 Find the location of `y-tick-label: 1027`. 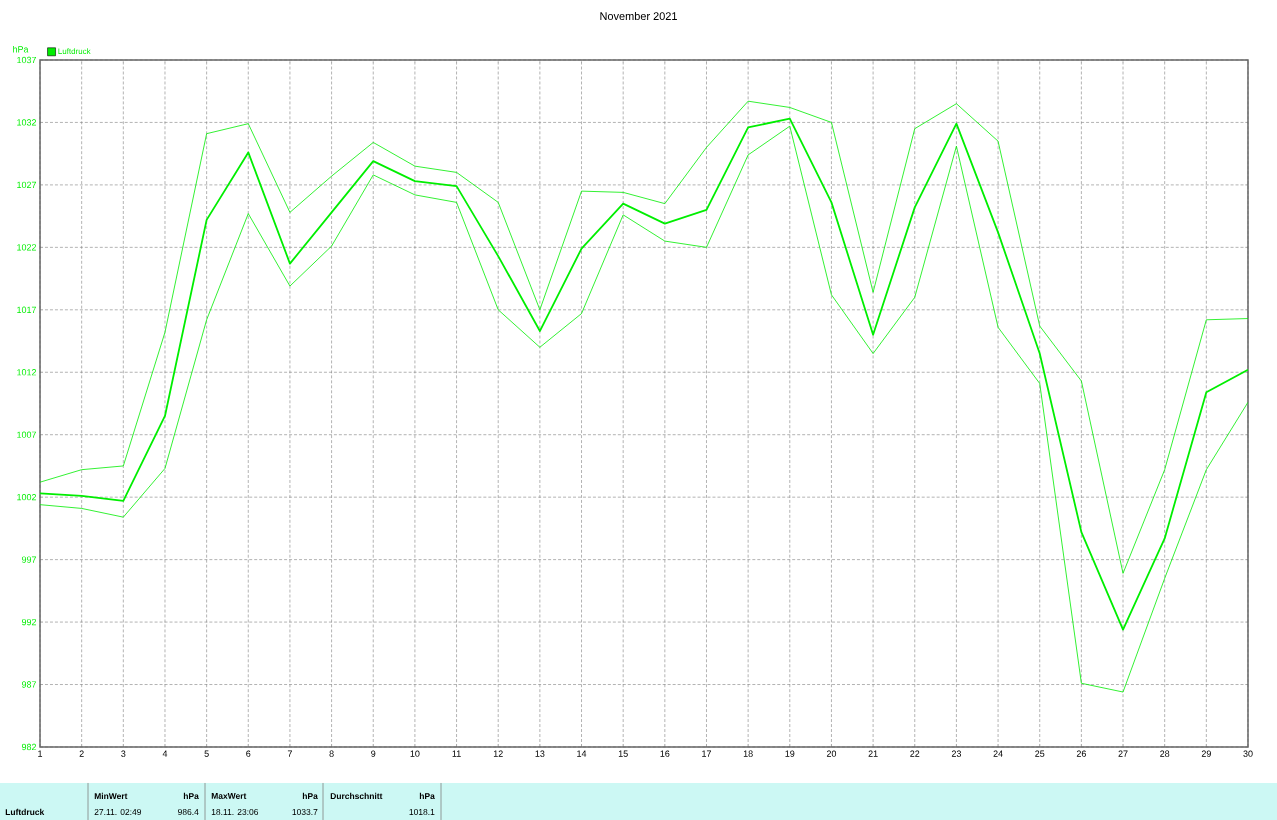

y-tick-label: 1027 is located at coordinates (27, 185).